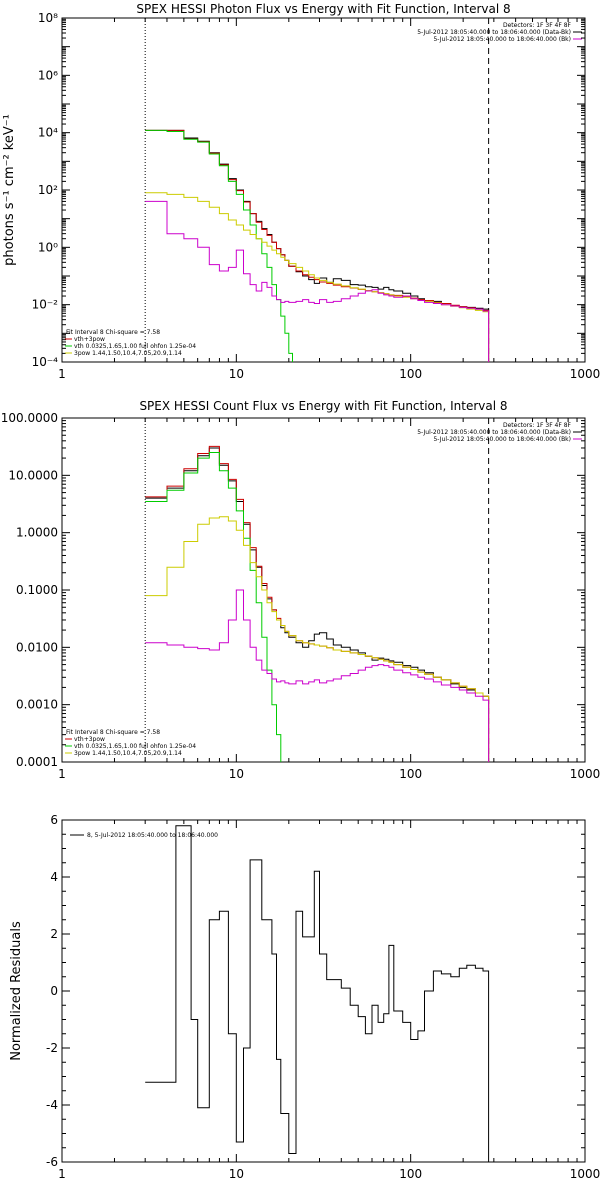 This screenshot has height=1200, width=600. I want to click on y-tick-label: 2, so click(54, 934).